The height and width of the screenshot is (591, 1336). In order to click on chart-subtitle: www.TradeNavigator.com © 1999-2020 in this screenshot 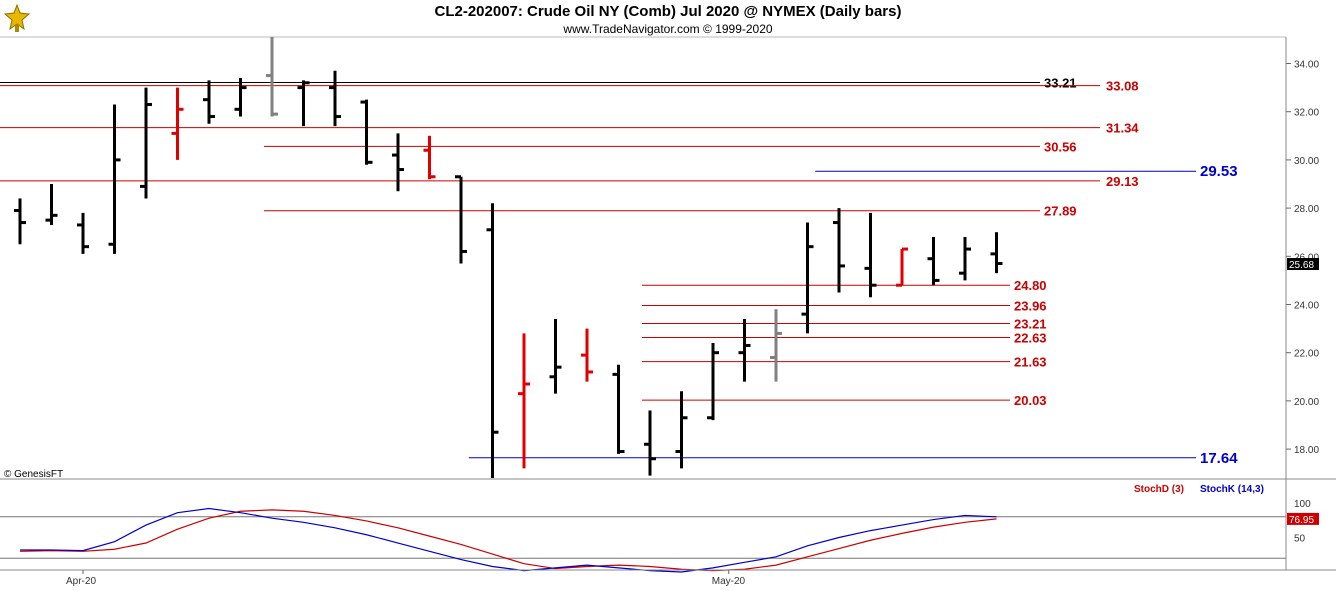, I will do `click(668, 29)`.